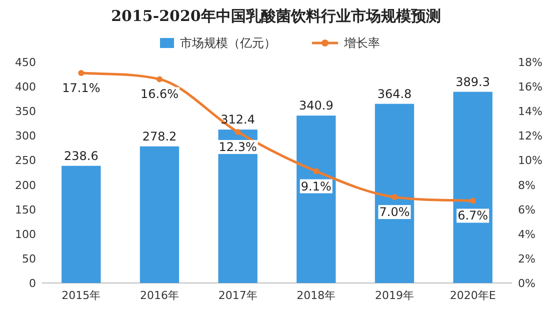 The image size is (552, 313). I want to click on x-tick-label: 2017年, so click(238, 295).